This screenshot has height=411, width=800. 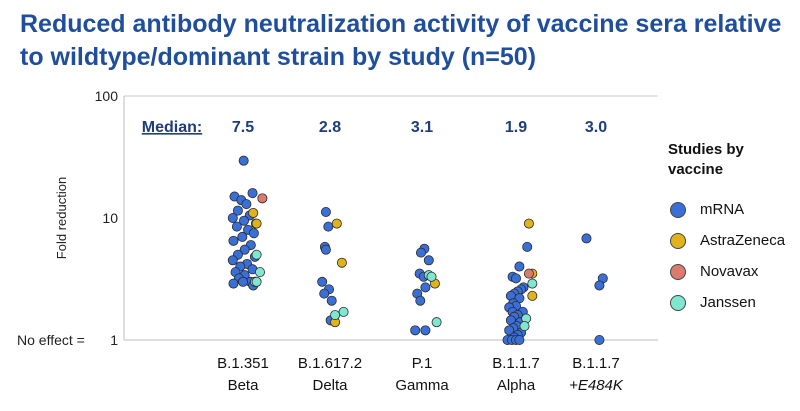 I want to click on x-tick-sublabel: Gamma, so click(x=422, y=385).